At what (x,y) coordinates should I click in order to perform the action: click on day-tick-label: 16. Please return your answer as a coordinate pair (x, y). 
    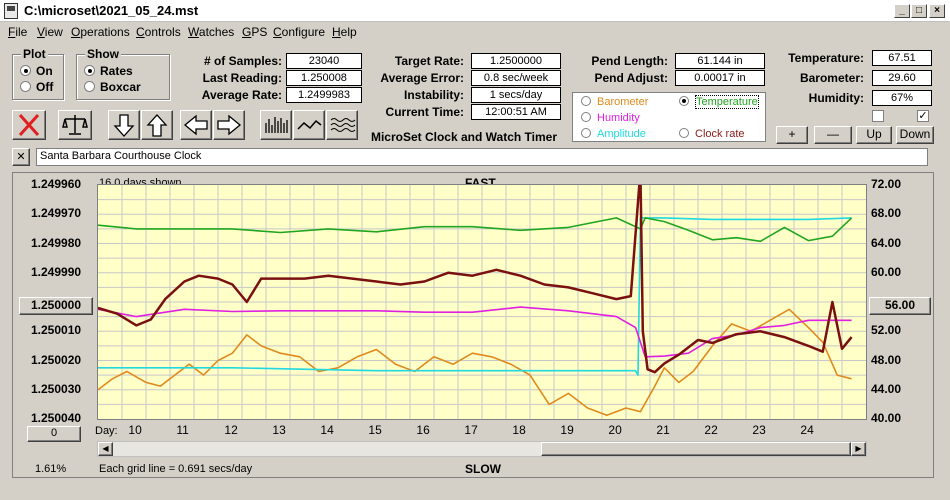
    Looking at the image, I should click on (423, 430).